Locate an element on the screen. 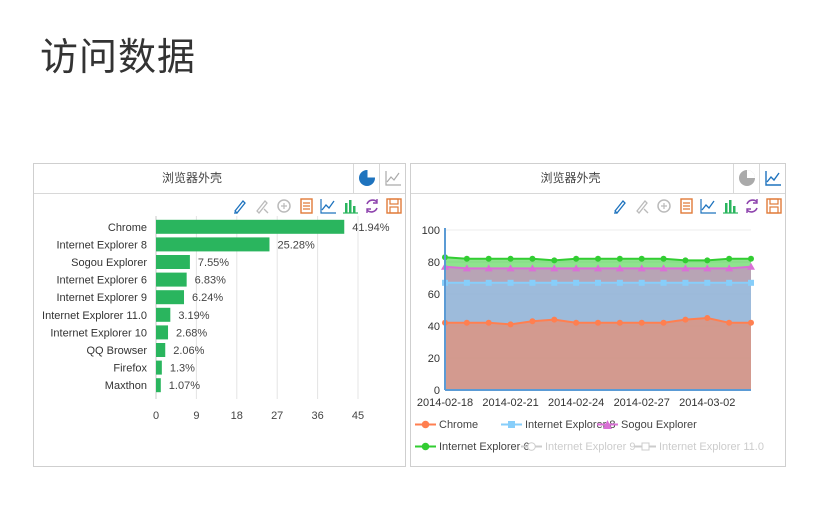  y-tick-label: 0 is located at coordinates (437, 391).